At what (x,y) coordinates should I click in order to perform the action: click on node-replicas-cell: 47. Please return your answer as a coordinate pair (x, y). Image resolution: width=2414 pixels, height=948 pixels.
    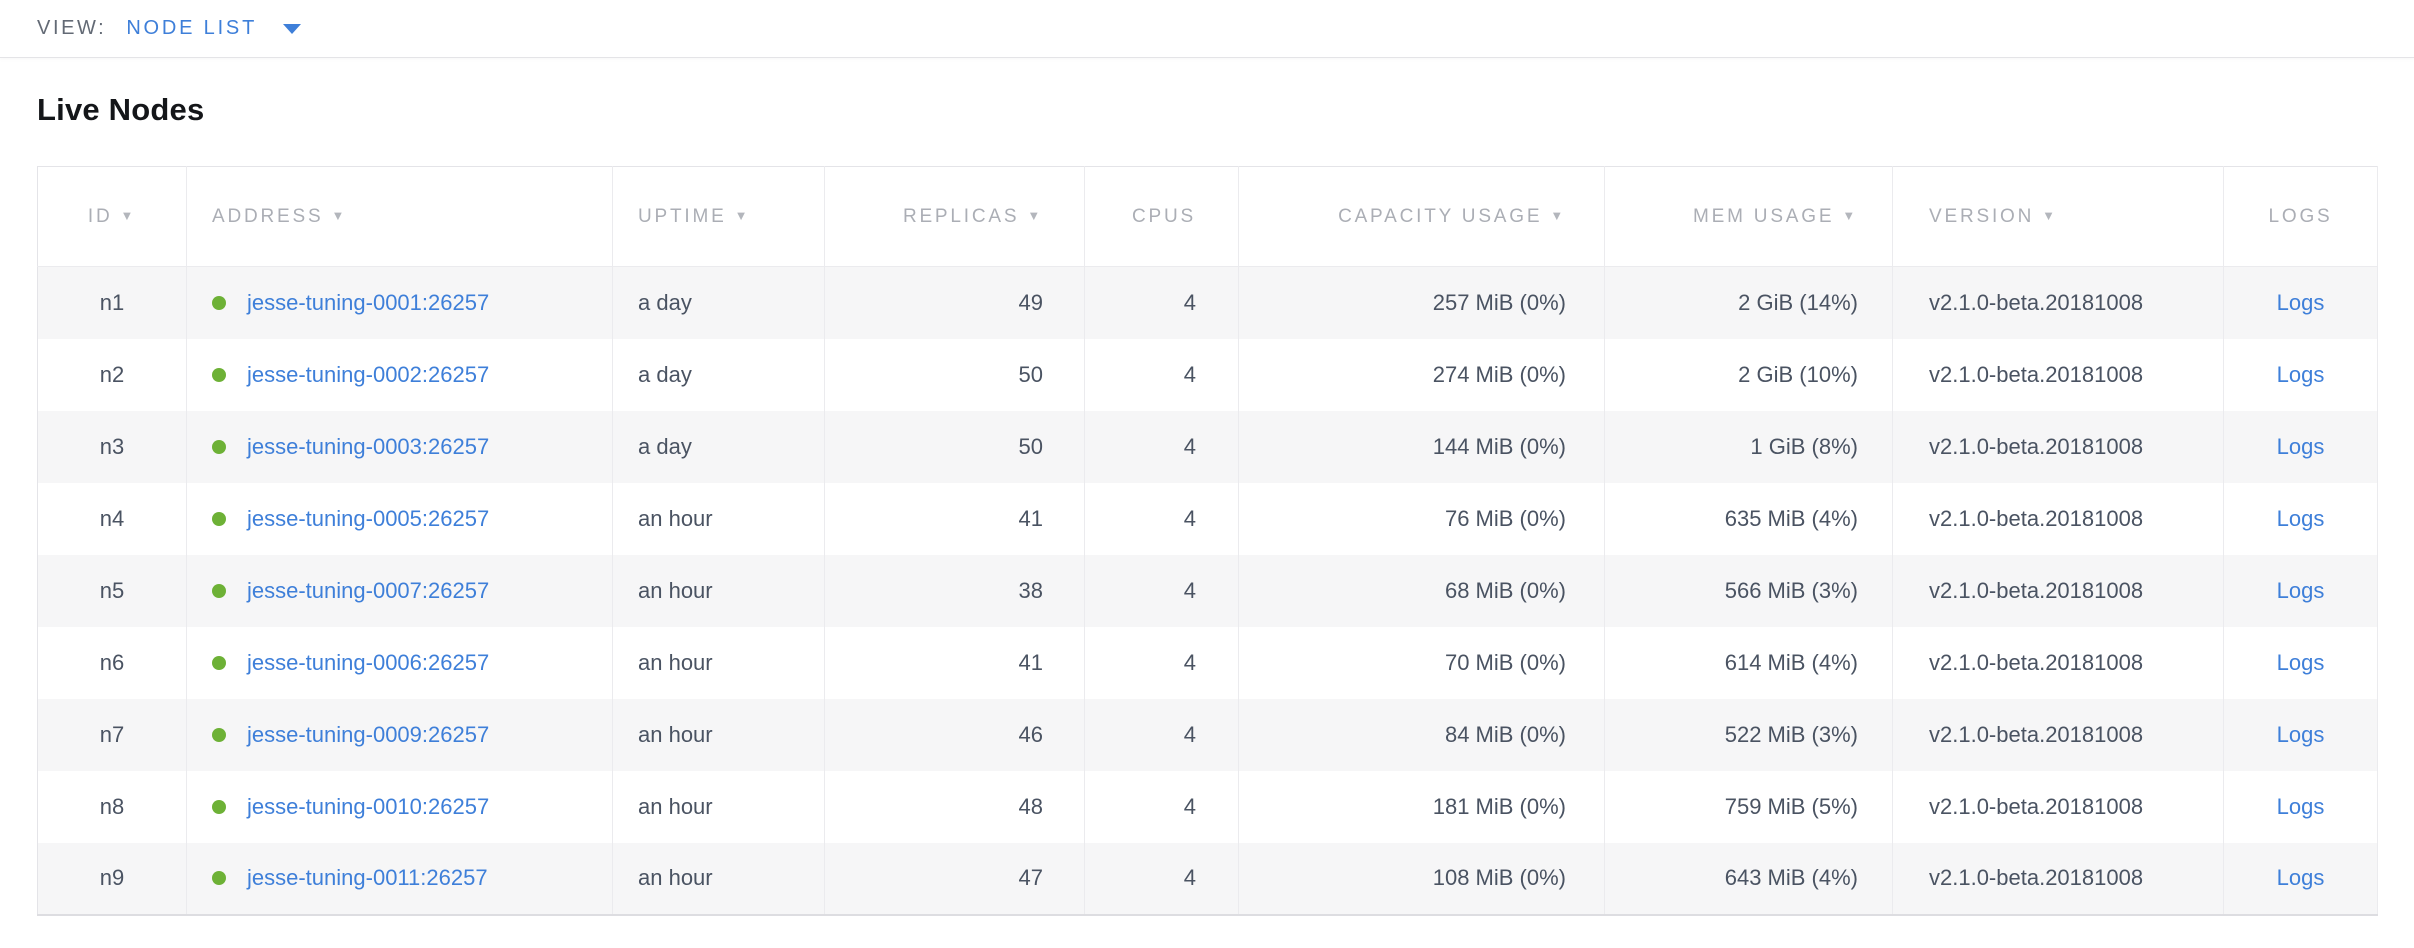
    Looking at the image, I should click on (954, 878).